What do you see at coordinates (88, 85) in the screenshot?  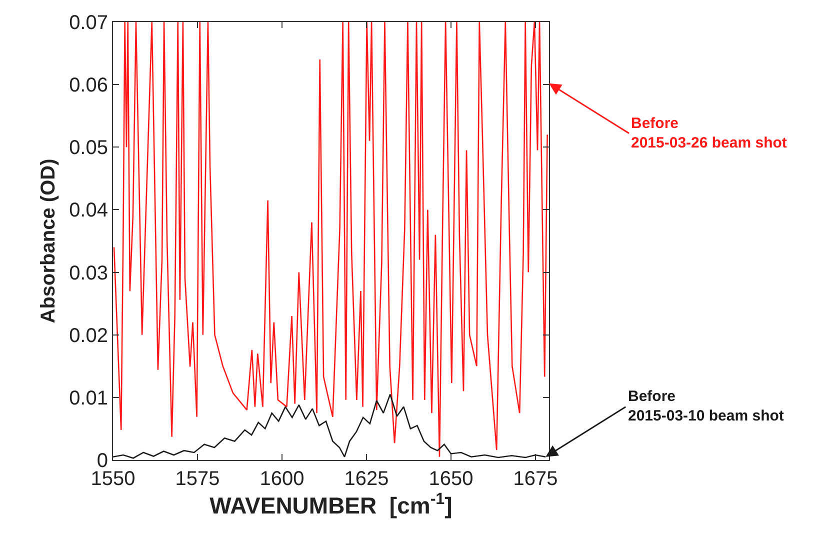 I see `y-tick-label: 0.06` at bounding box center [88, 85].